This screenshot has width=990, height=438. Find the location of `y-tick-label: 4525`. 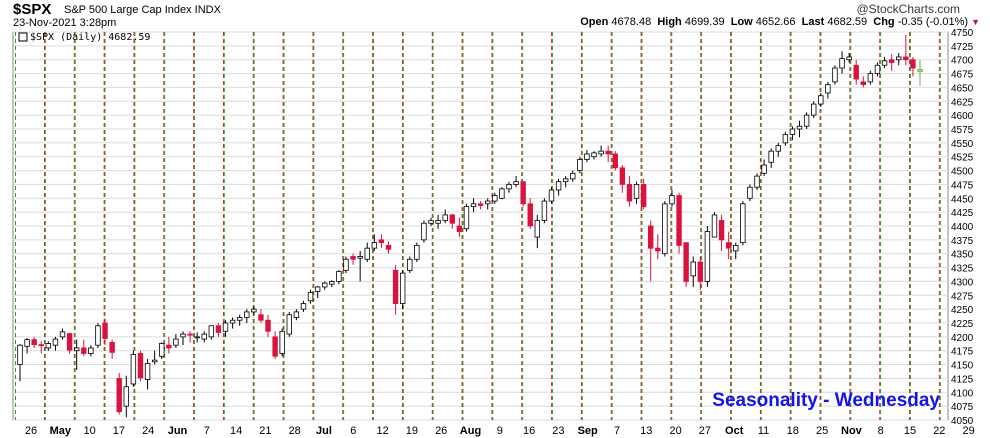

y-tick-label: 4525 is located at coordinates (962, 158).